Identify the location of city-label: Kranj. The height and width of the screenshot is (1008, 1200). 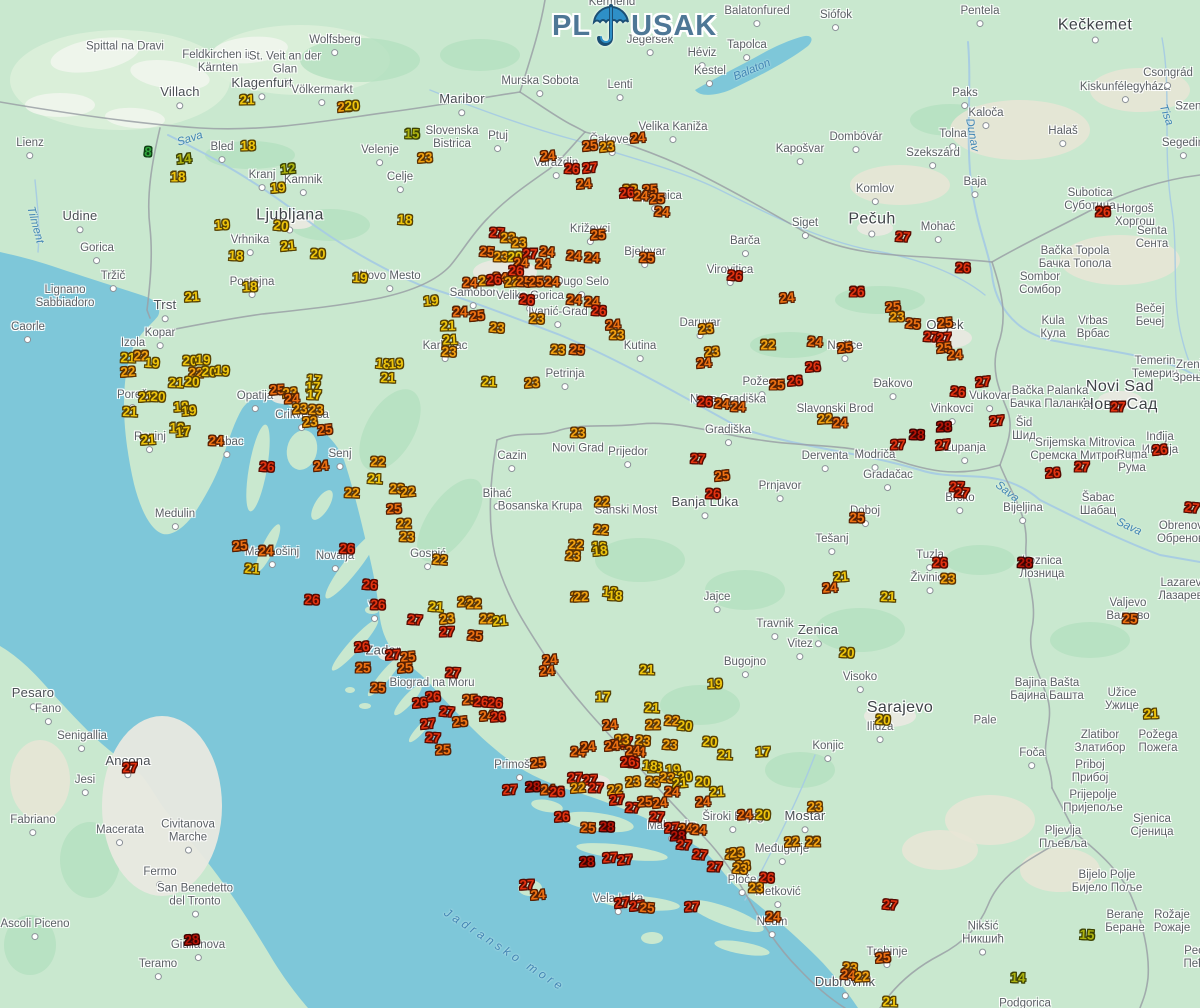
(262, 180).